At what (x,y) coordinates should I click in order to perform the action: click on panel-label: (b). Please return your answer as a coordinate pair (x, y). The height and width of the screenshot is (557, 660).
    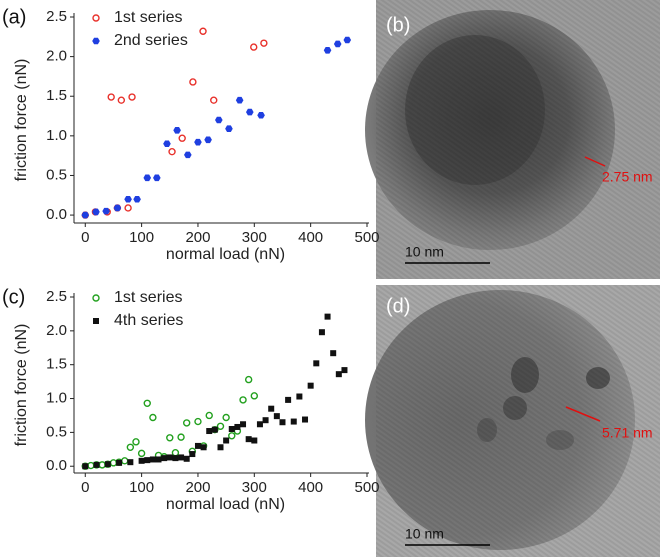
    Looking at the image, I should click on (398, 25).